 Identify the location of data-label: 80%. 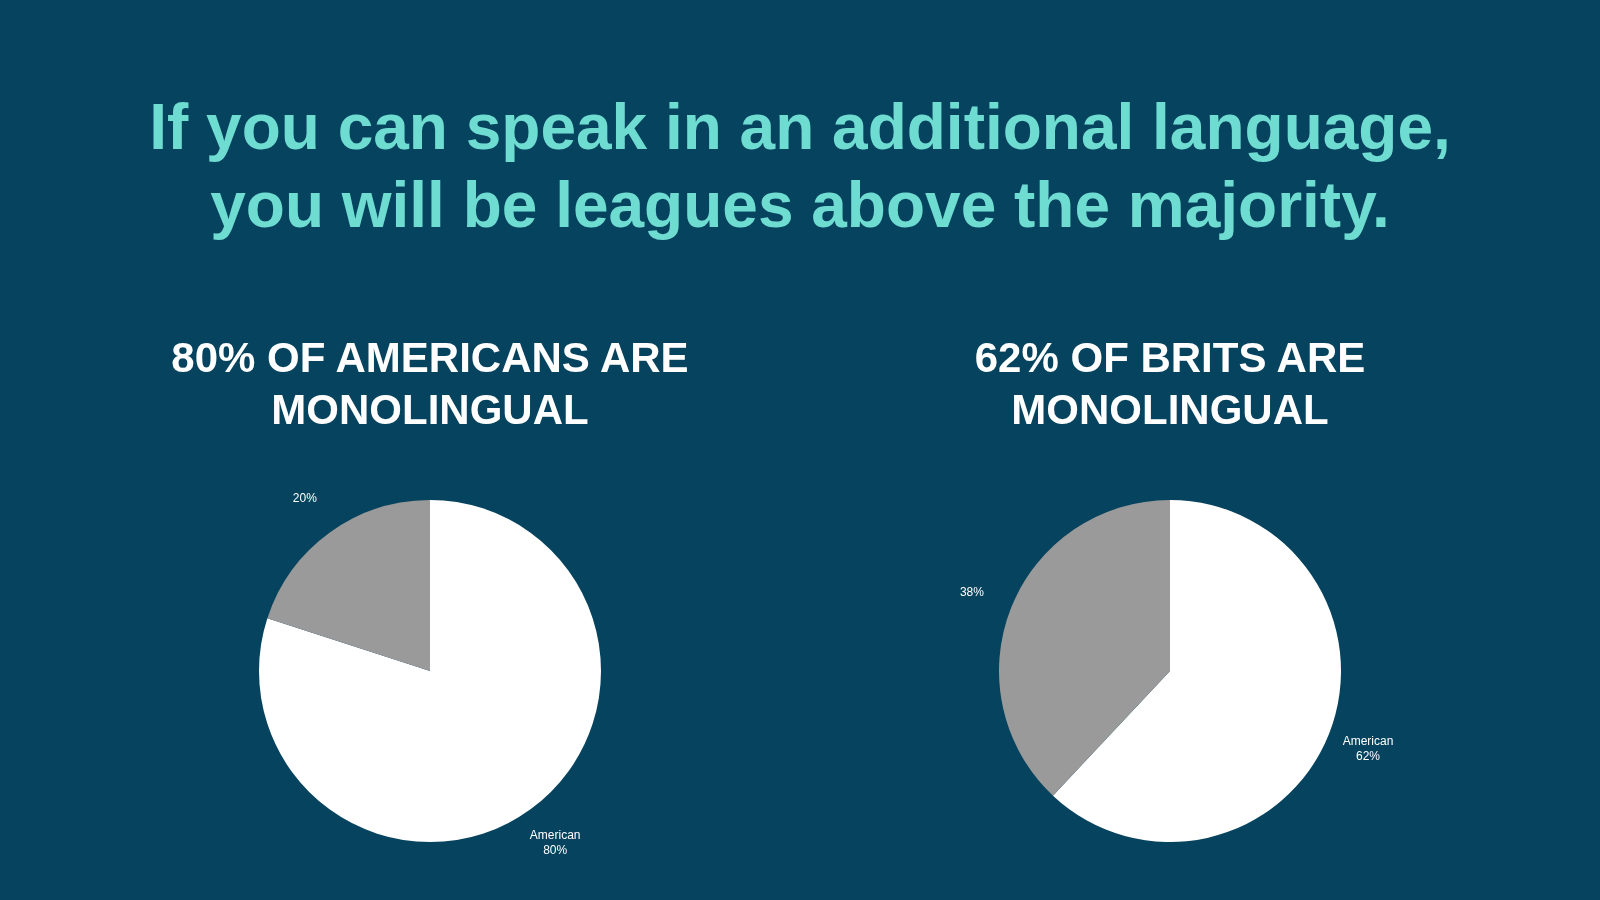
(555, 850).